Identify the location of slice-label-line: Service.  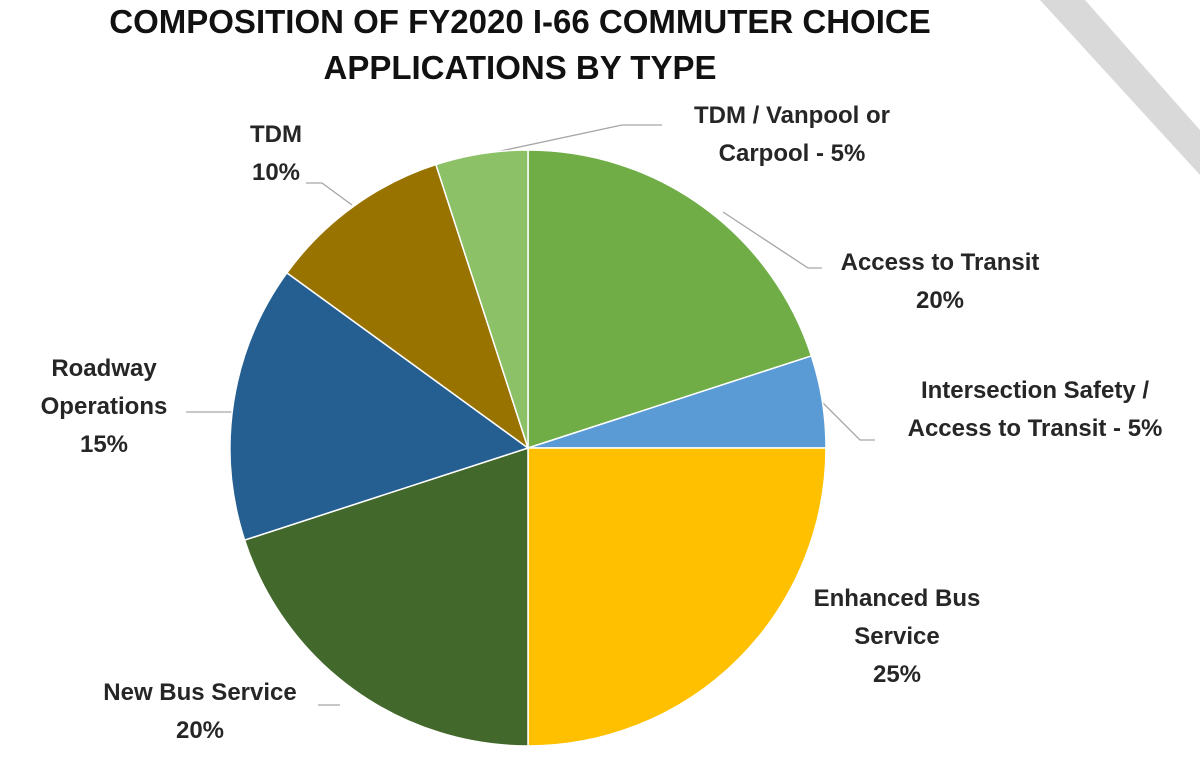
(896, 636).